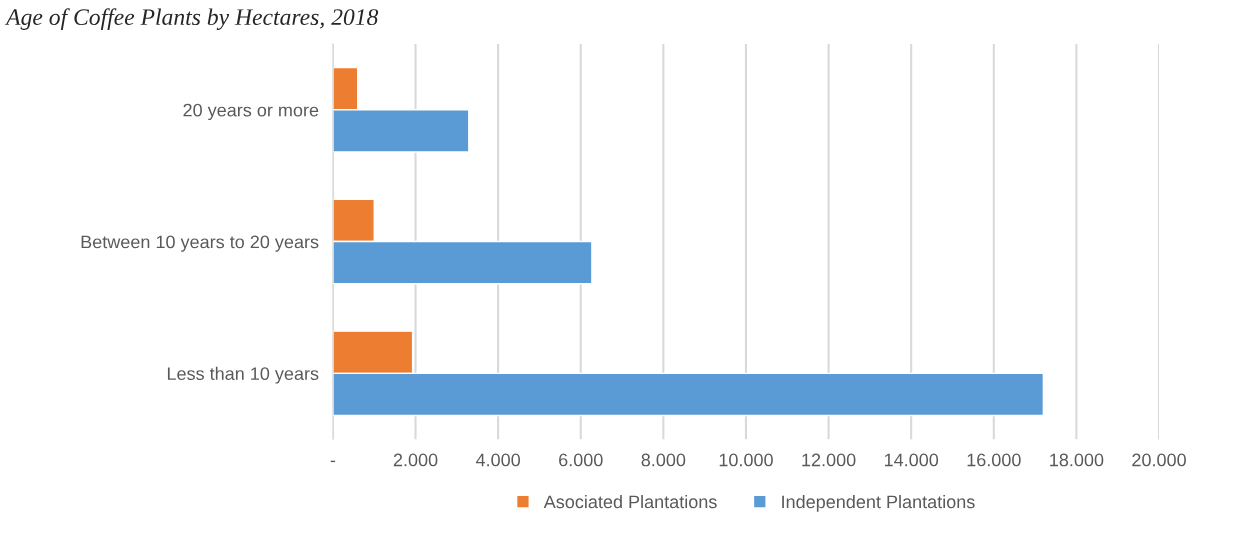  What do you see at coordinates (243, 375) in the screenshot?
I see `y-tick-label: Less than 10 years` at bounding box center [243, 375].